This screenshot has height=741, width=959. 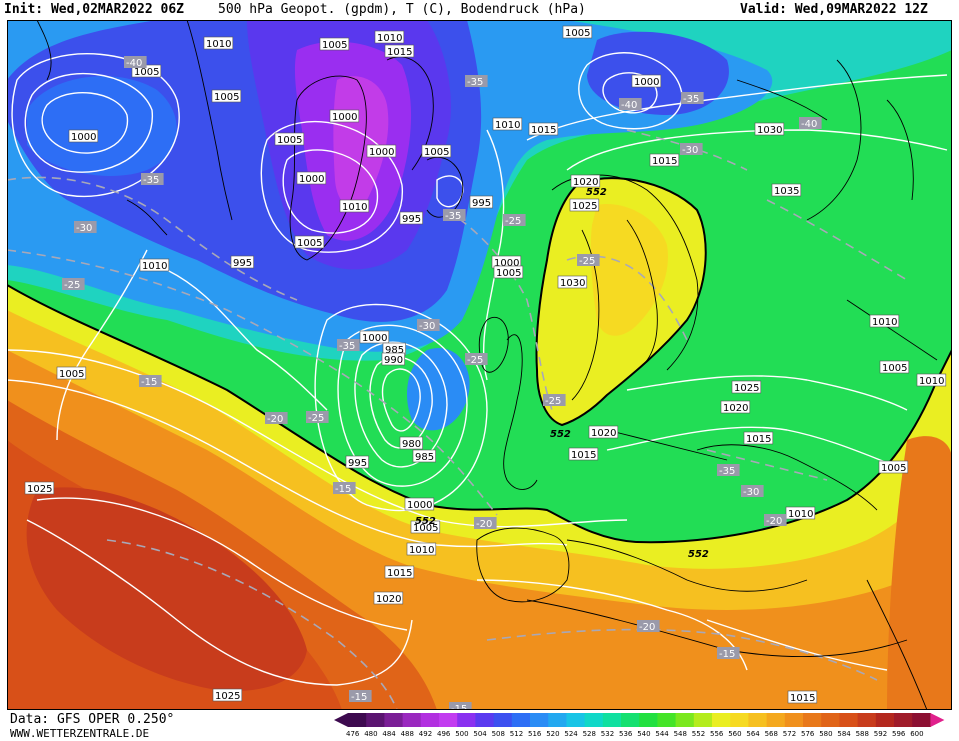 What do you see at coordinates (899, 734) in the screenshot?
I see `colorbar-label: 596` at bounding box center [899, 734].